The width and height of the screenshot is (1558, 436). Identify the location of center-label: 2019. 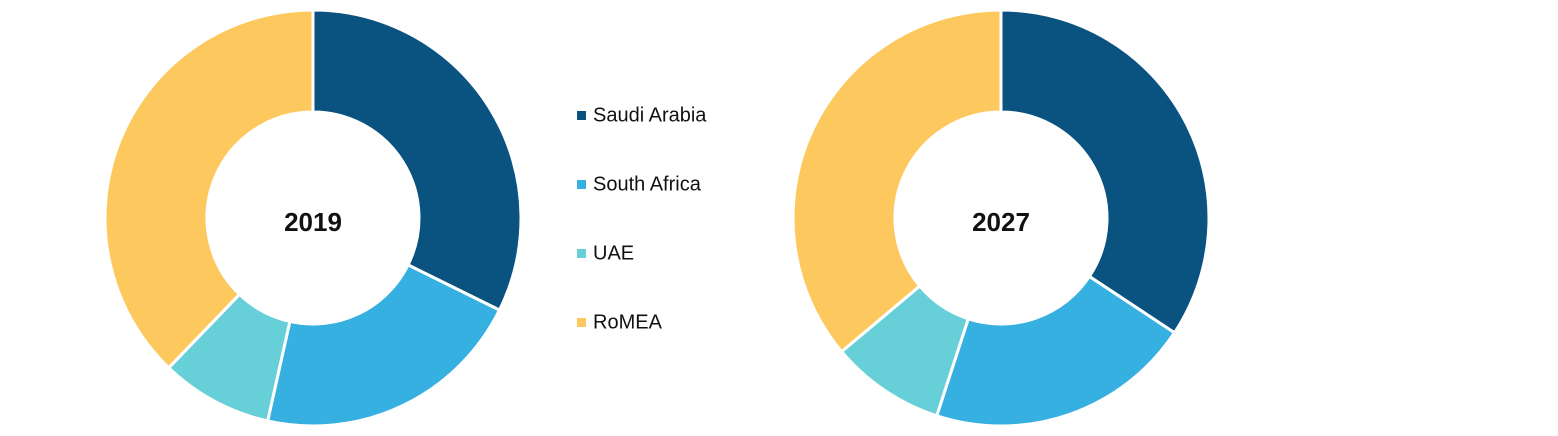
(313, 222).